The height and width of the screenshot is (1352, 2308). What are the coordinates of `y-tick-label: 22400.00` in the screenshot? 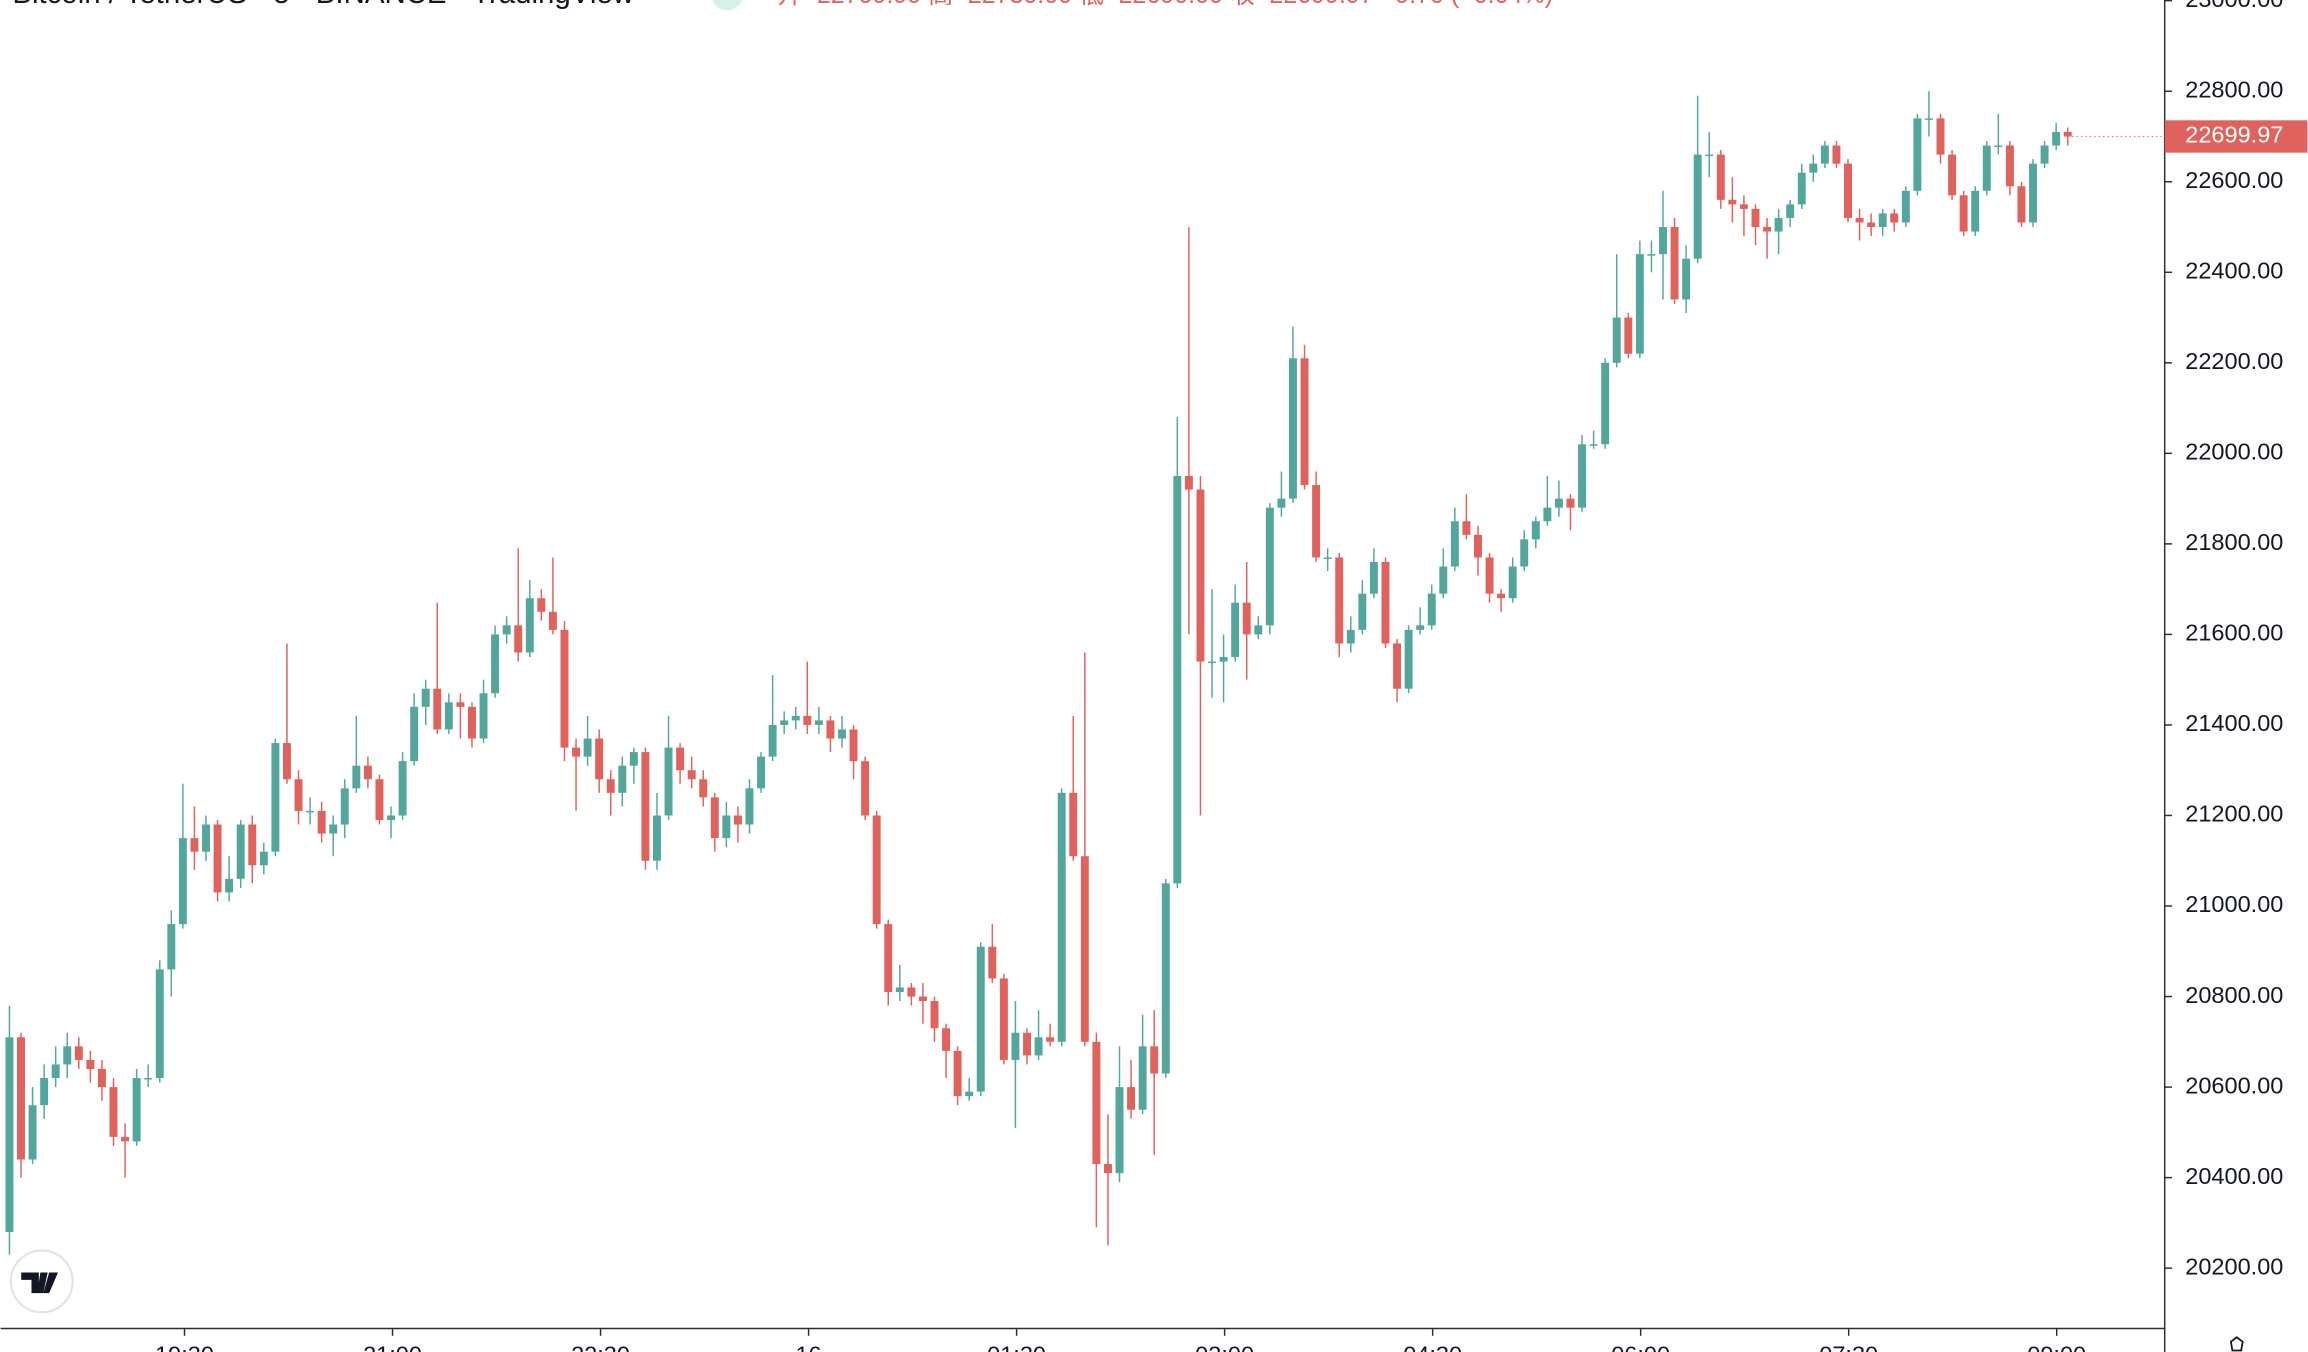 It's located at (2234, 270).